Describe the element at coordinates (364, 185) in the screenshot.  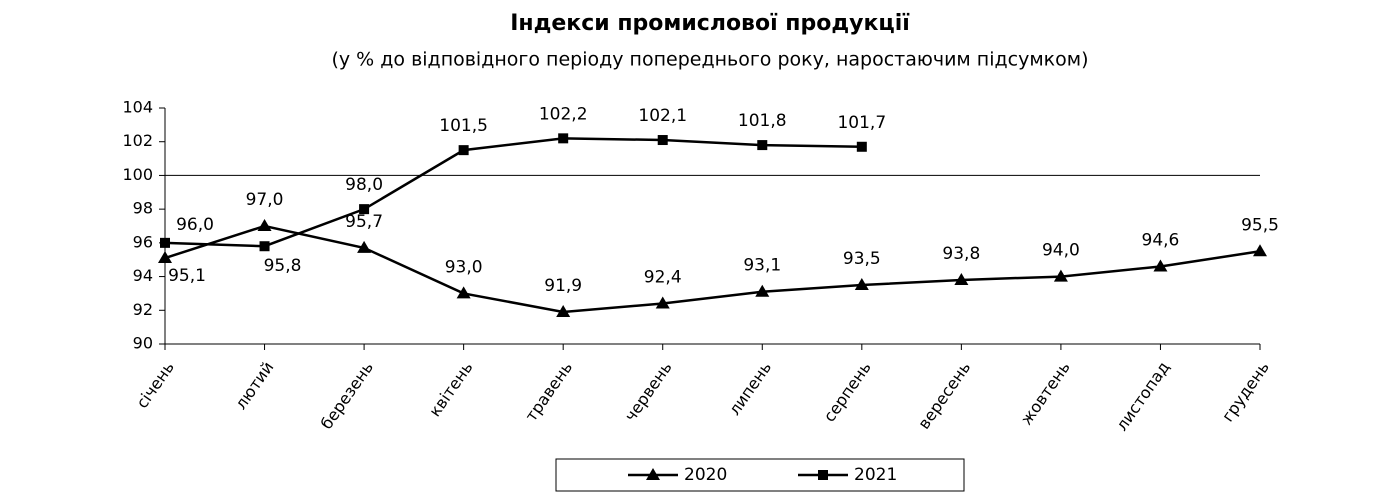
I see `data-label: 98,0` at that location.